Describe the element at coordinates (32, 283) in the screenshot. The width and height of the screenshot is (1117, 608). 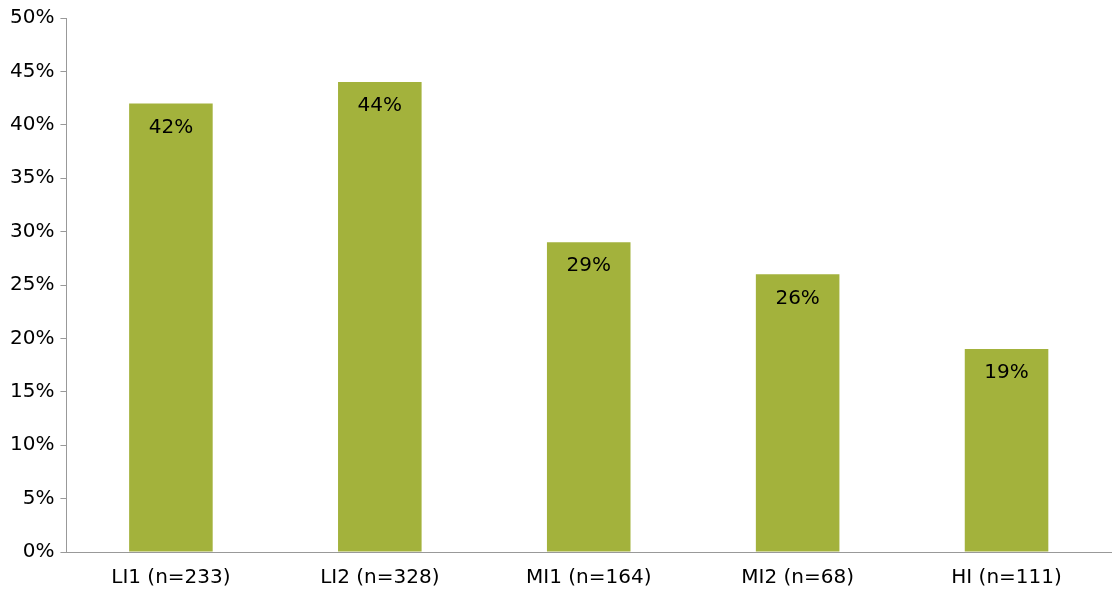
I see `y-tick-label: 25%` at that location.